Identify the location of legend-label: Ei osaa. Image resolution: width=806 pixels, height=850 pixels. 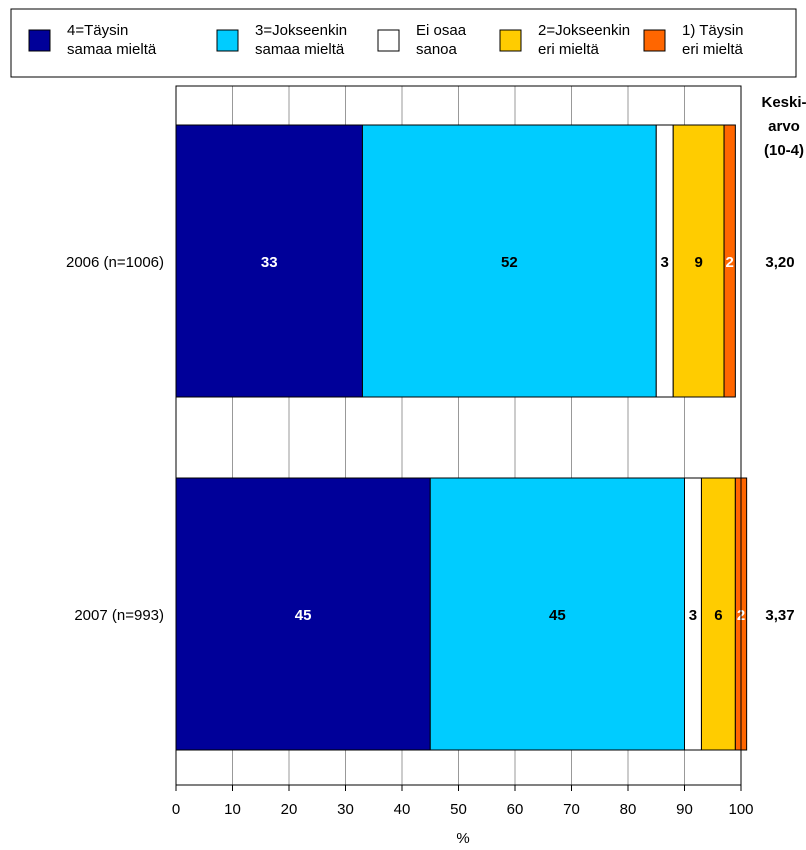
(441, 30).